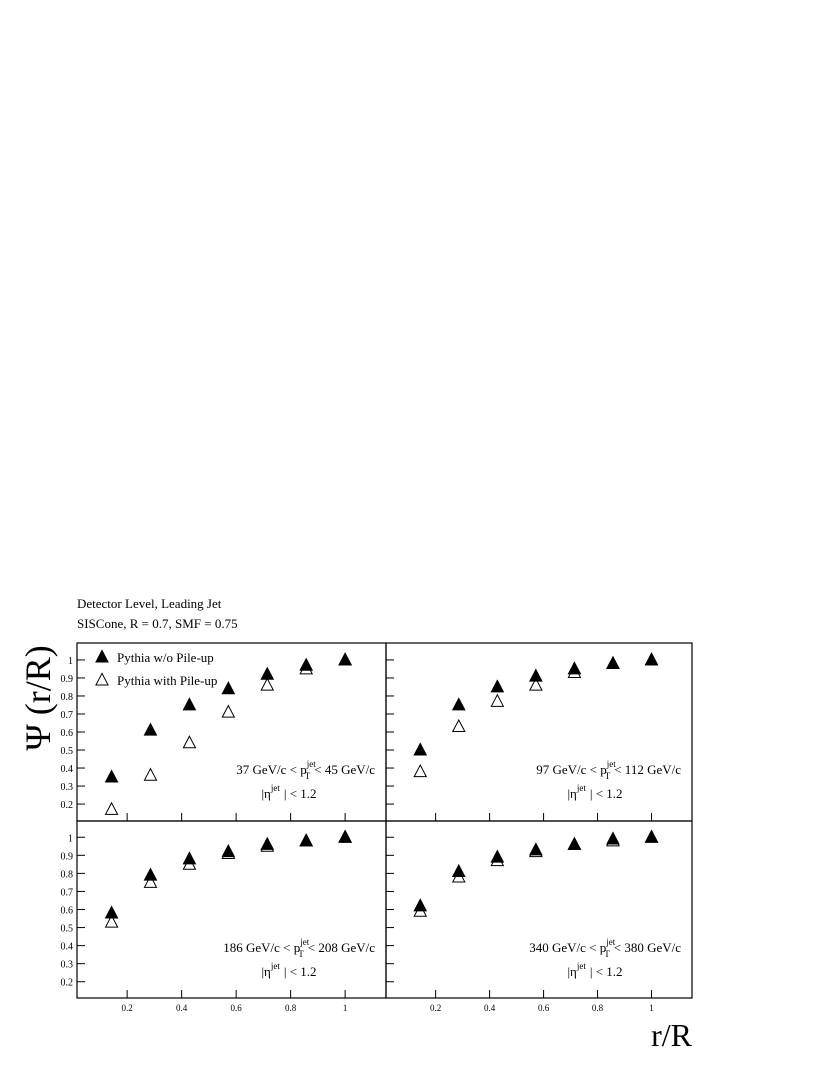 This screenshot has width=830, height=1075. I want to click on y-tick-label: 0.3, so click(67, 965).